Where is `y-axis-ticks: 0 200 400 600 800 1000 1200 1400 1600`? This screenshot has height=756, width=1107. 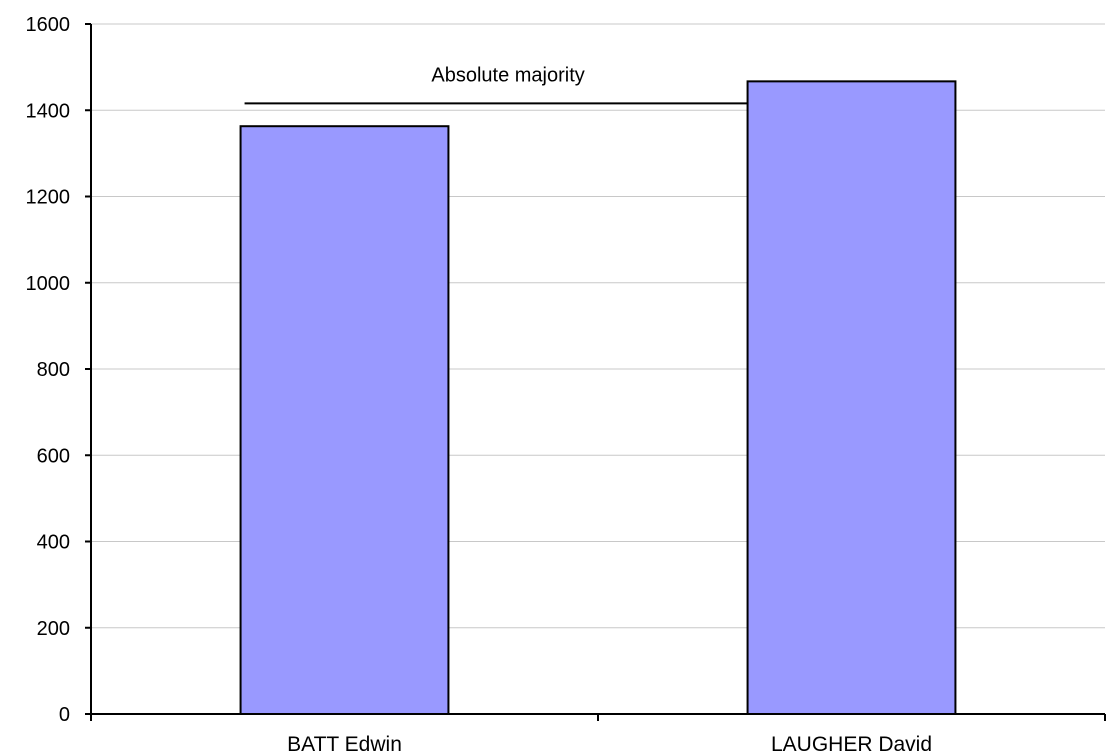 y-axis-ticks: 0 200 400 600 800 1000 1200 1400 1600 is located at coordinates (58, 370).